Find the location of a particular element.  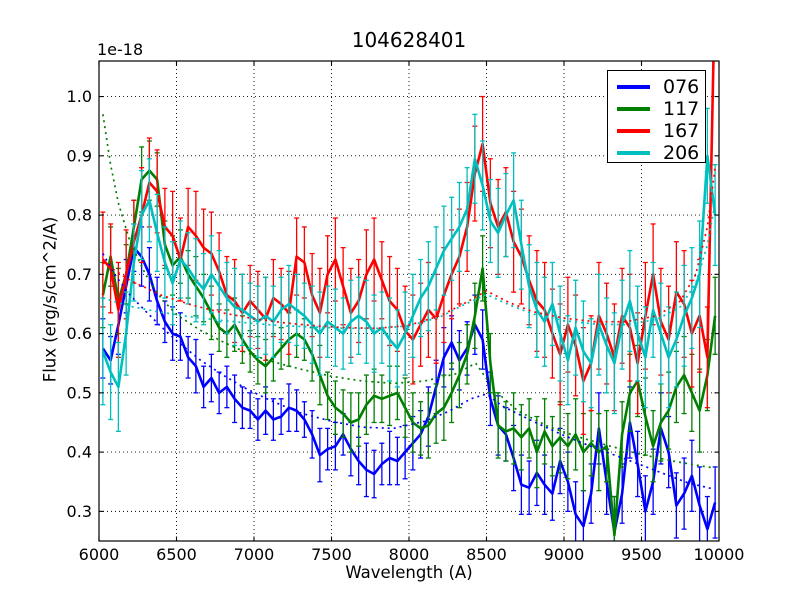

x-axis-label: Wavelength (A) is located at coordinates (409, 572).